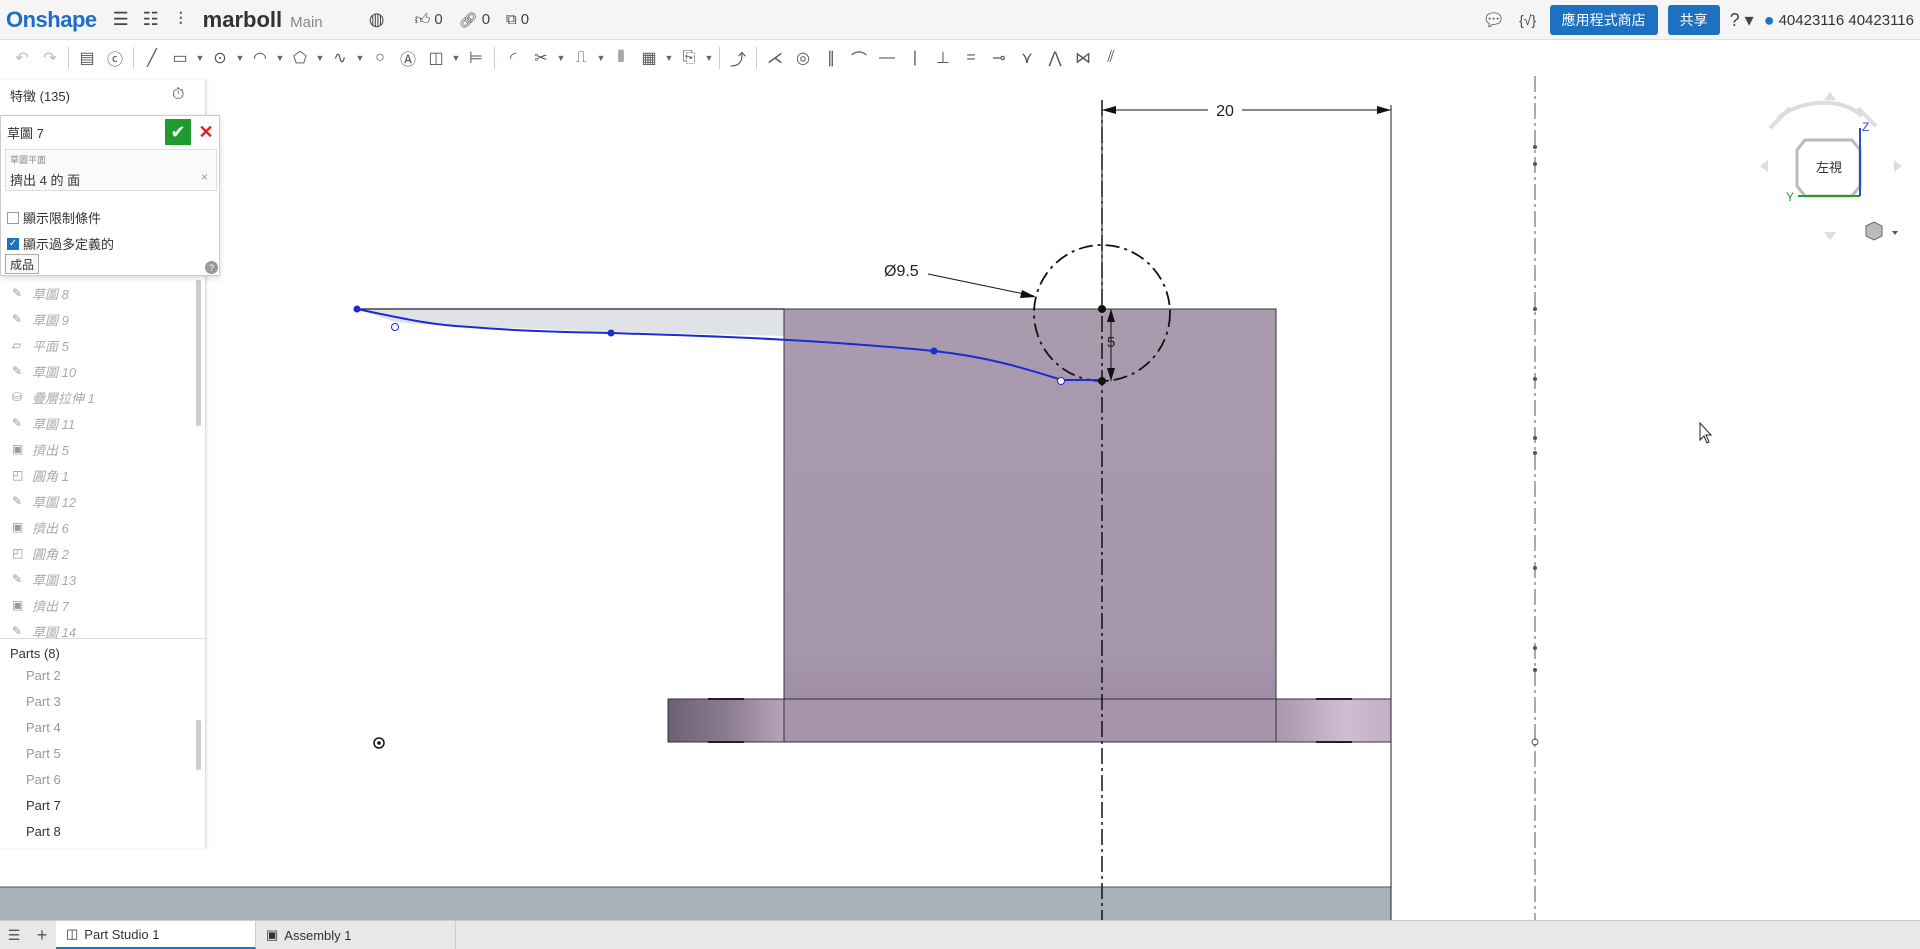 This screenshot has height=949, width=1920. Describe the element at coordinates (120, 19) in the screenshot. I see `menu-icon: ☰` at that location.